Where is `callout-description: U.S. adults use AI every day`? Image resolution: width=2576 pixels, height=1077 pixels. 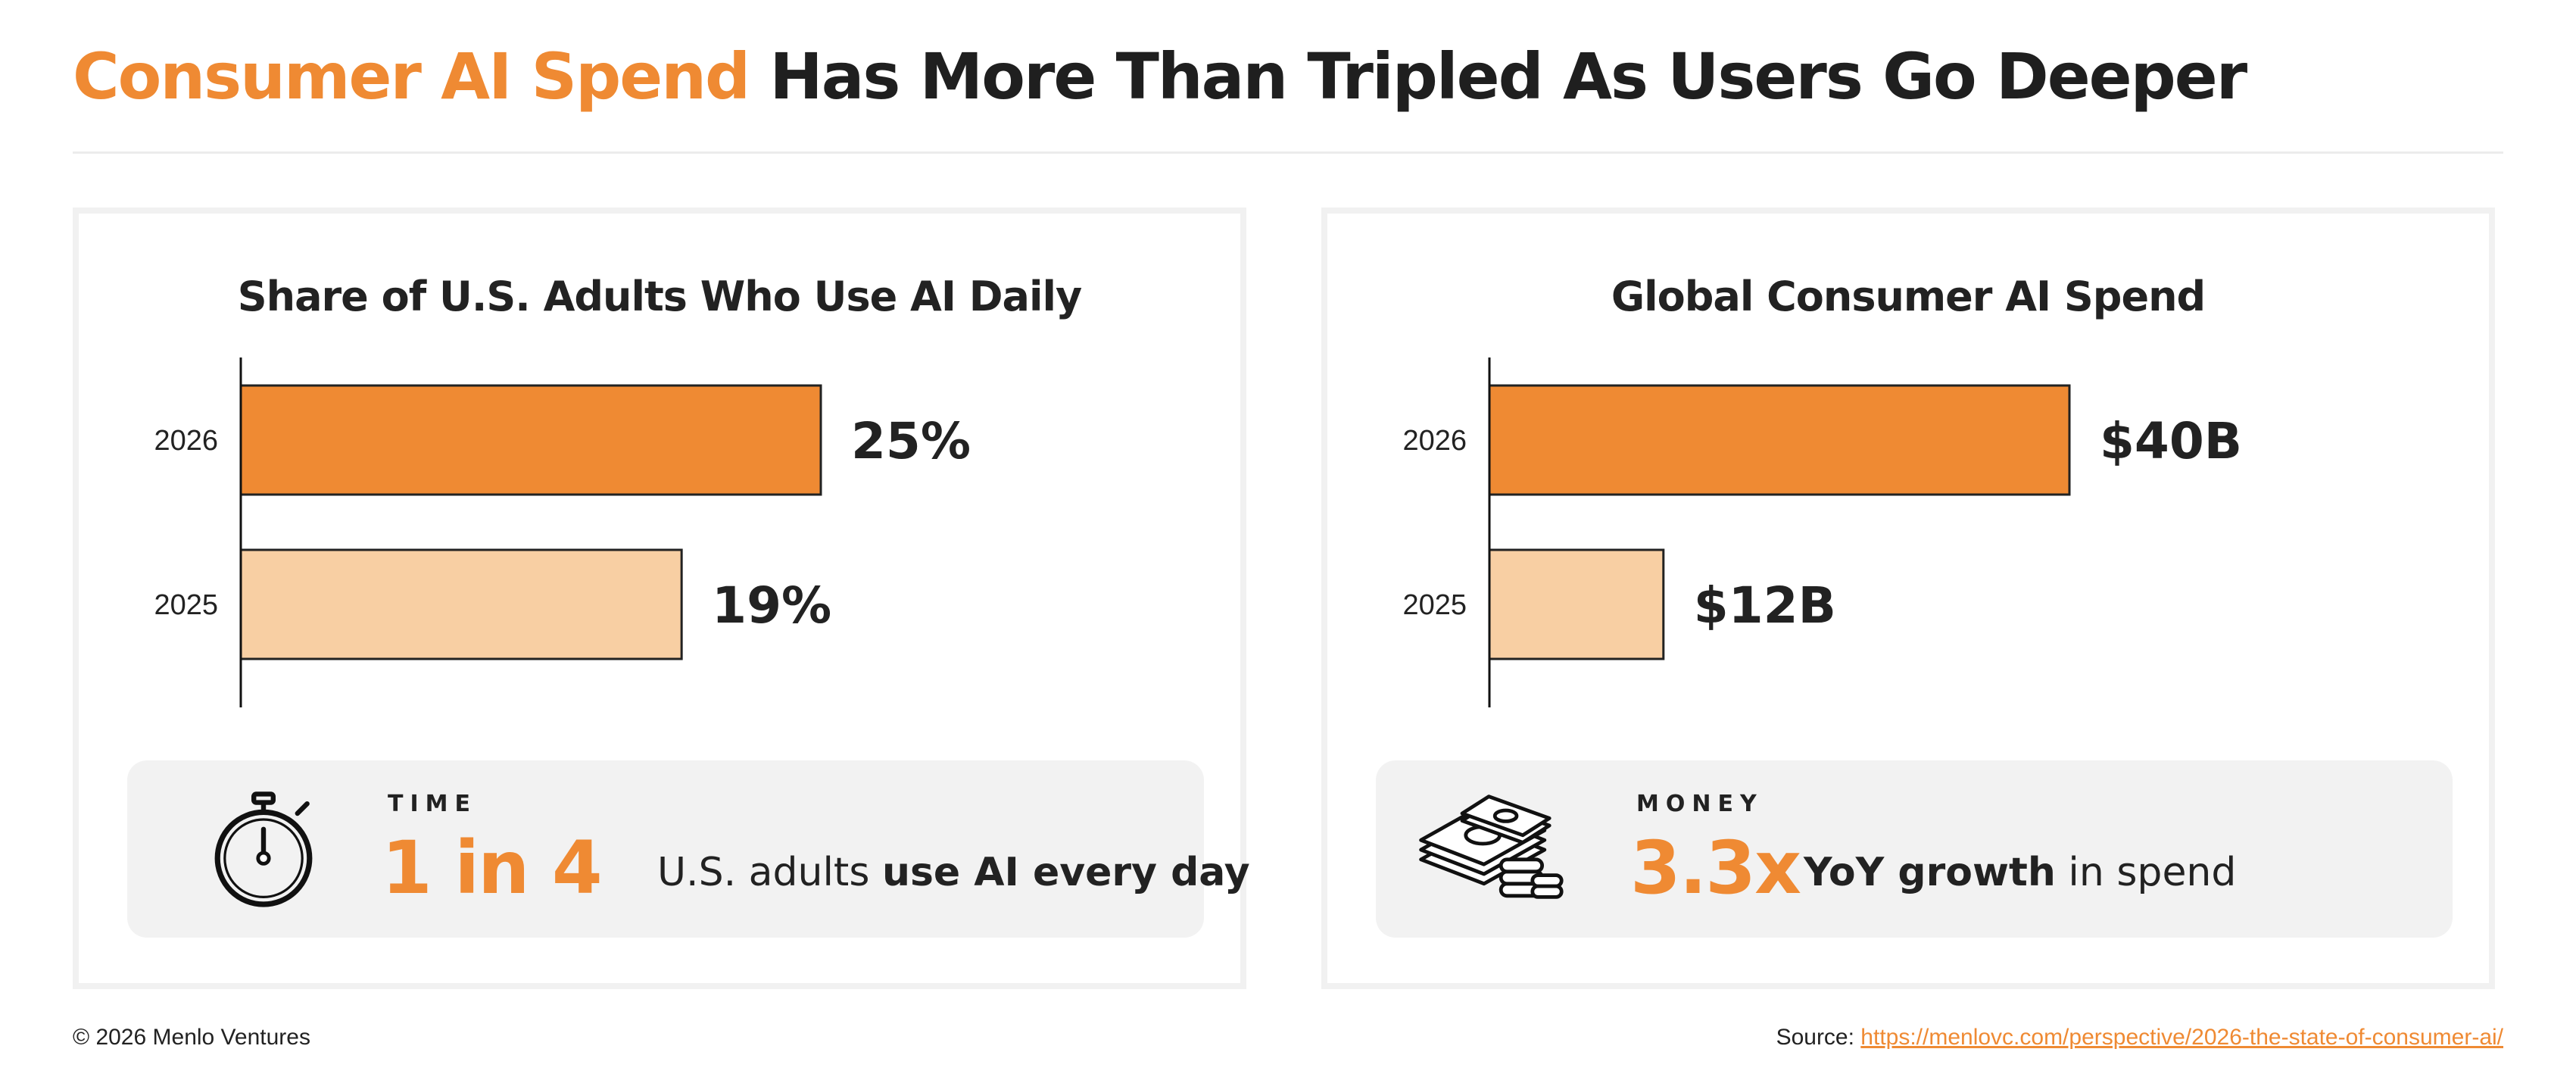 callout-description: U.S. adults use AI every day is located at coordinates (953, 873).